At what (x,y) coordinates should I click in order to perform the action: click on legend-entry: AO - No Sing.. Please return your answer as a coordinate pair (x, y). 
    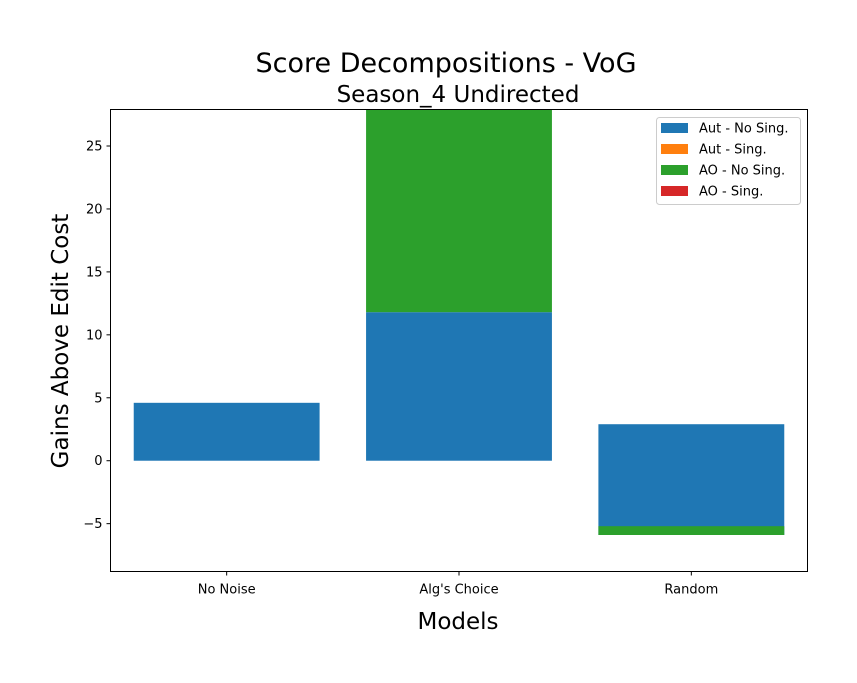
    Looking at the image, I should click on (742, 171).